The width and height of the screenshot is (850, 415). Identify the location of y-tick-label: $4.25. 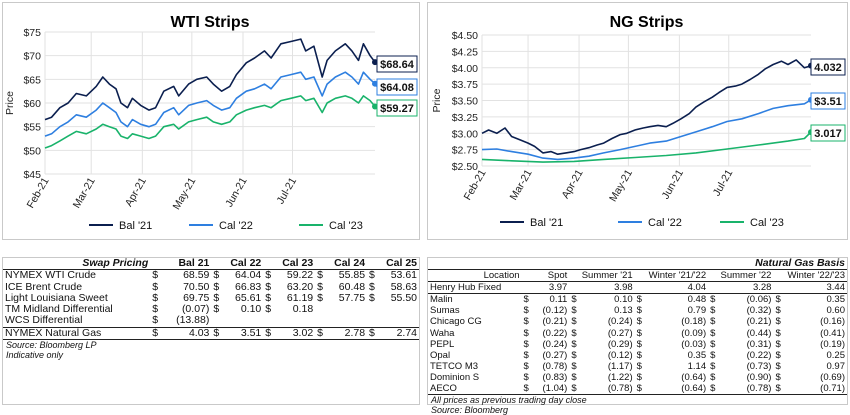
(465, 52).